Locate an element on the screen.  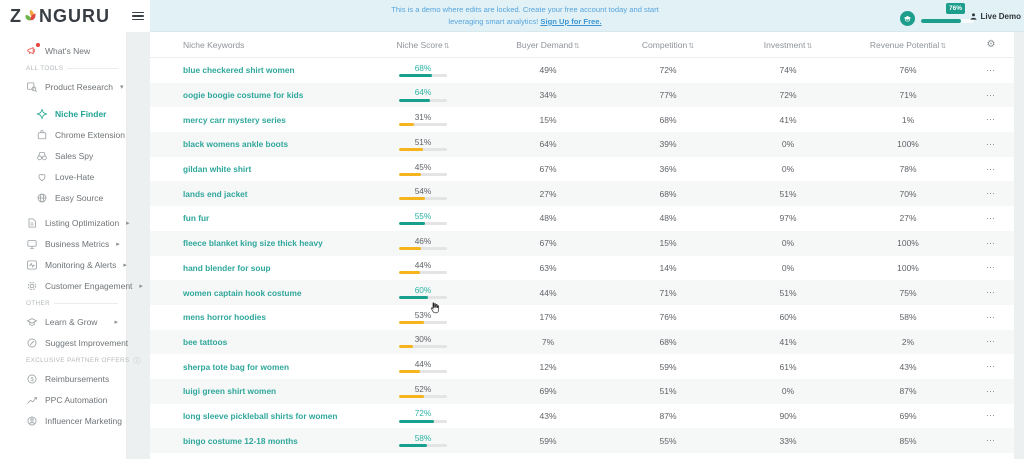
sidebar-label: Product Research is located at coordinates (79, 86).